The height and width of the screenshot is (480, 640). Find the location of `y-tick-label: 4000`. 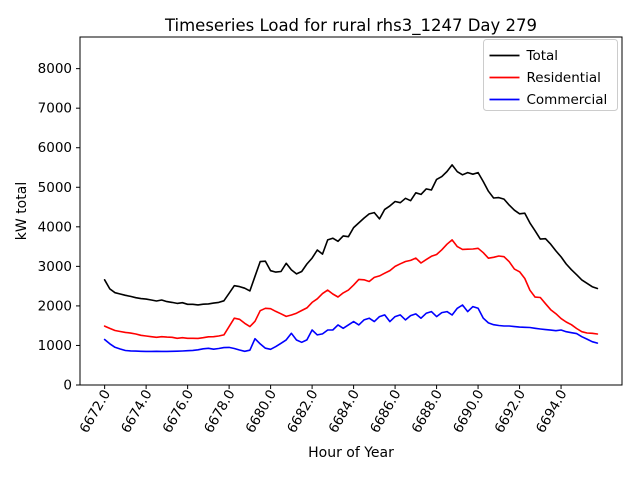

y-tick-label: 4000 is located at coordinates (55, 227).